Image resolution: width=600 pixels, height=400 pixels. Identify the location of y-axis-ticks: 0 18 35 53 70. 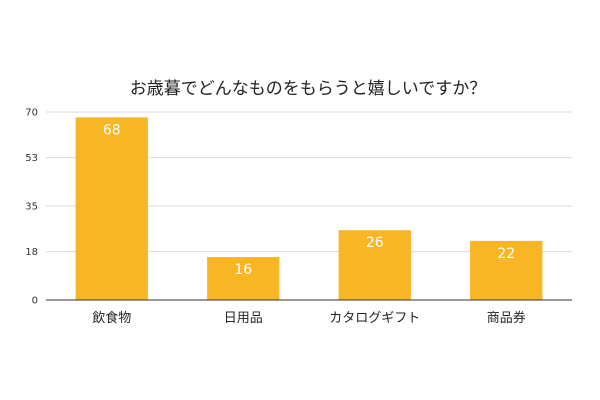
(31, 207).